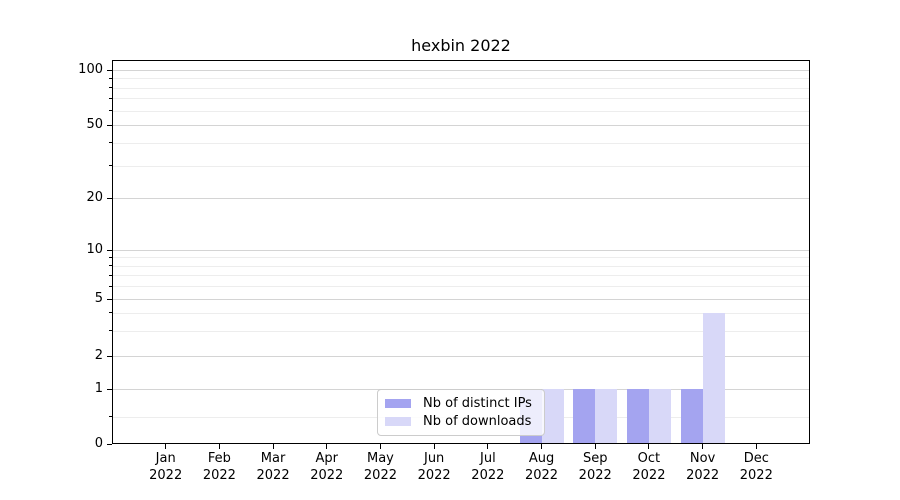  What do you see at coordinates (703, 446) in the screenshot?
I see `x-tick-nov` at bounding box center [703, 446].